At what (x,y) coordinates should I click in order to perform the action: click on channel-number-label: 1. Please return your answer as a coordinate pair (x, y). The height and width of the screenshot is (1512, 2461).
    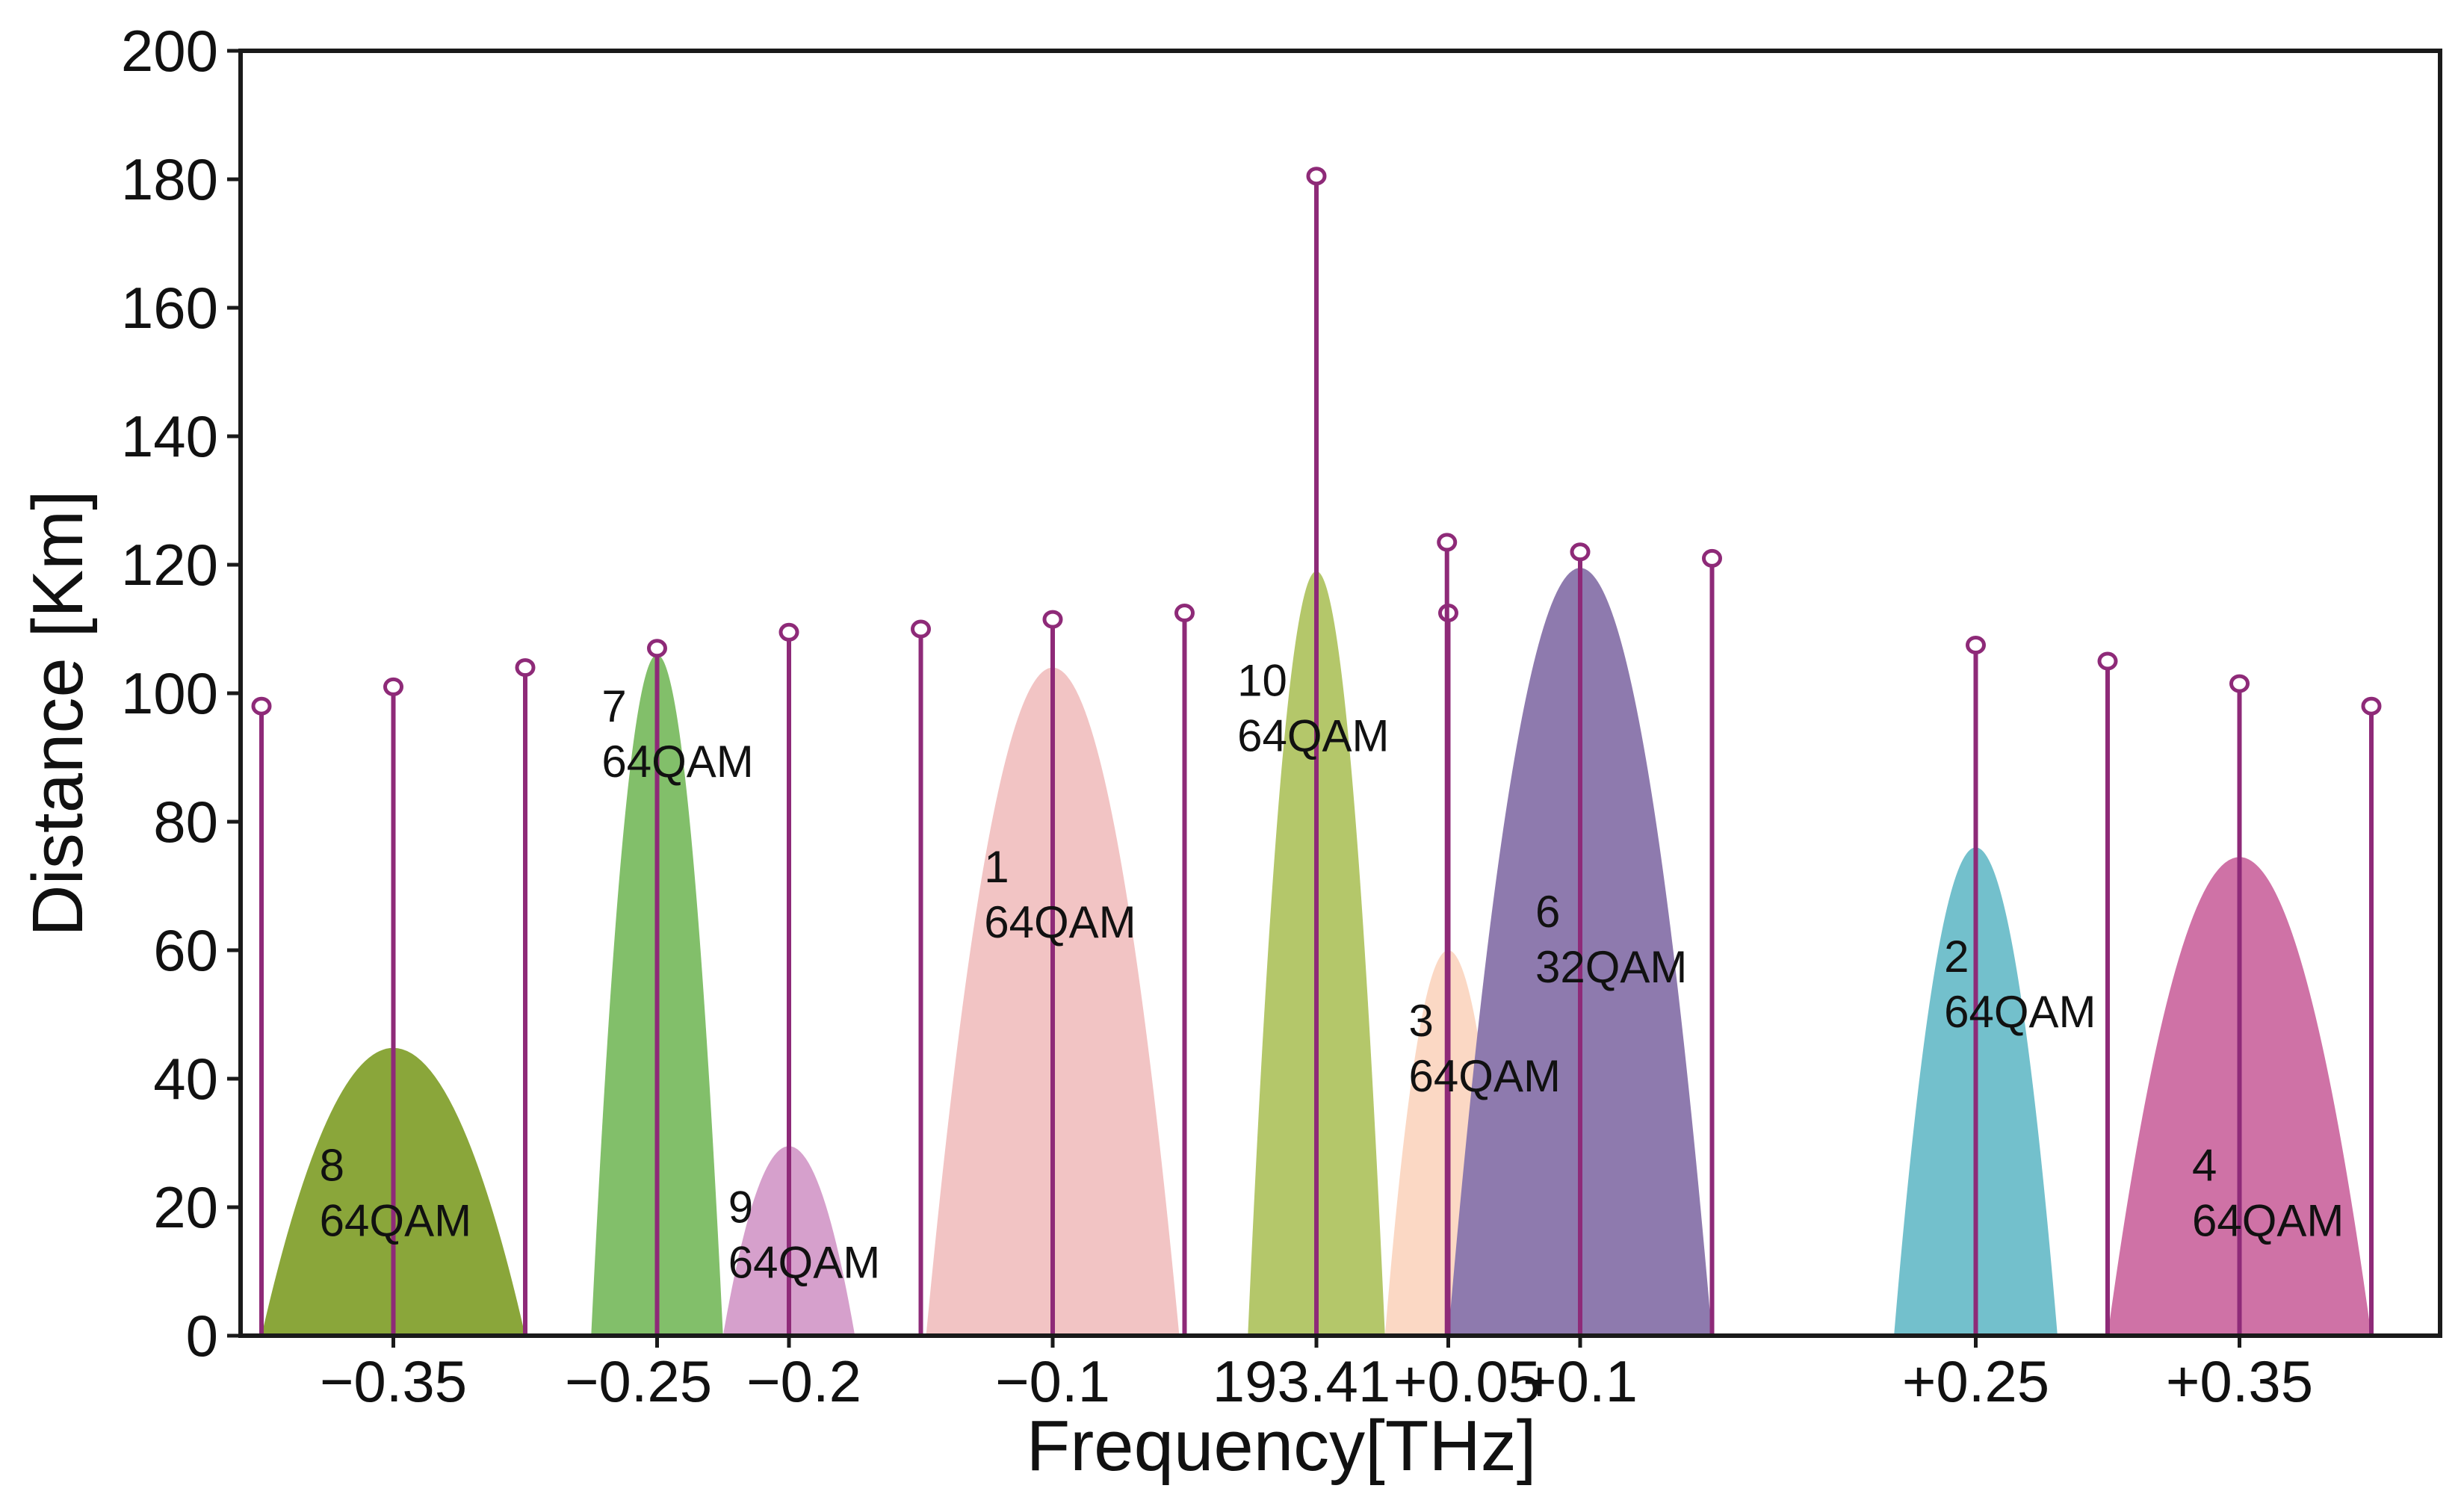
    Looking at the image, I should click on (997, 867).